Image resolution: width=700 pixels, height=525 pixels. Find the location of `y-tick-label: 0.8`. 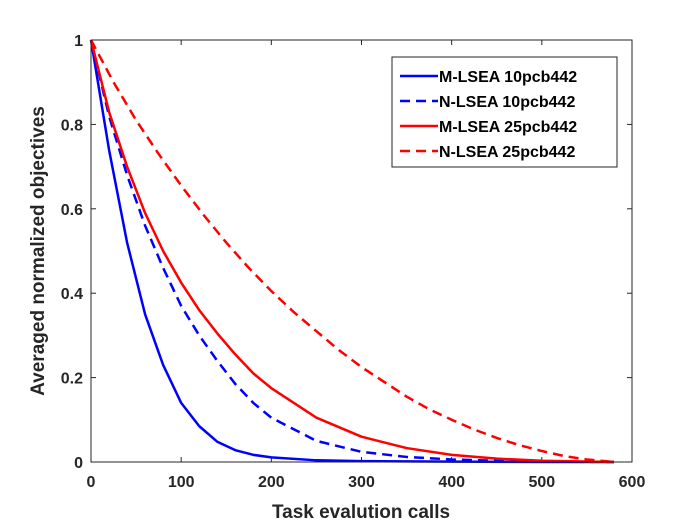

y-tick-label: 0.8 is located at coordinates (72, 125).